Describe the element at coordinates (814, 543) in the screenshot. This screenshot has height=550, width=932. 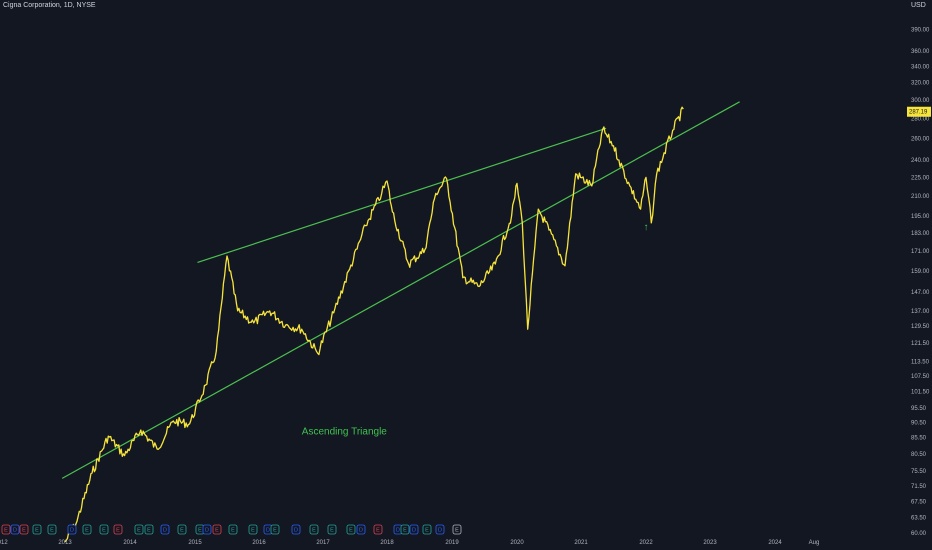
I see `x-tick-label: Aug` at that location.